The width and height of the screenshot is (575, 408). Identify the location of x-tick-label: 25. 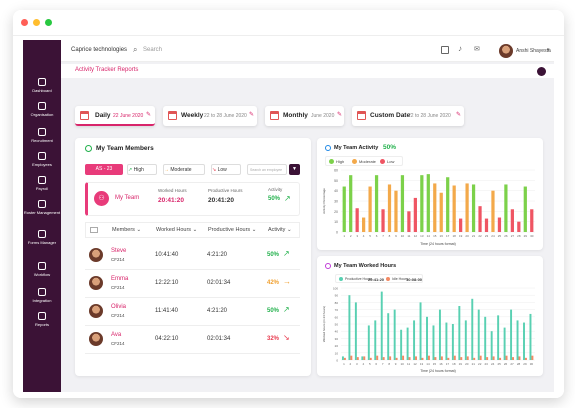
(499, 364).